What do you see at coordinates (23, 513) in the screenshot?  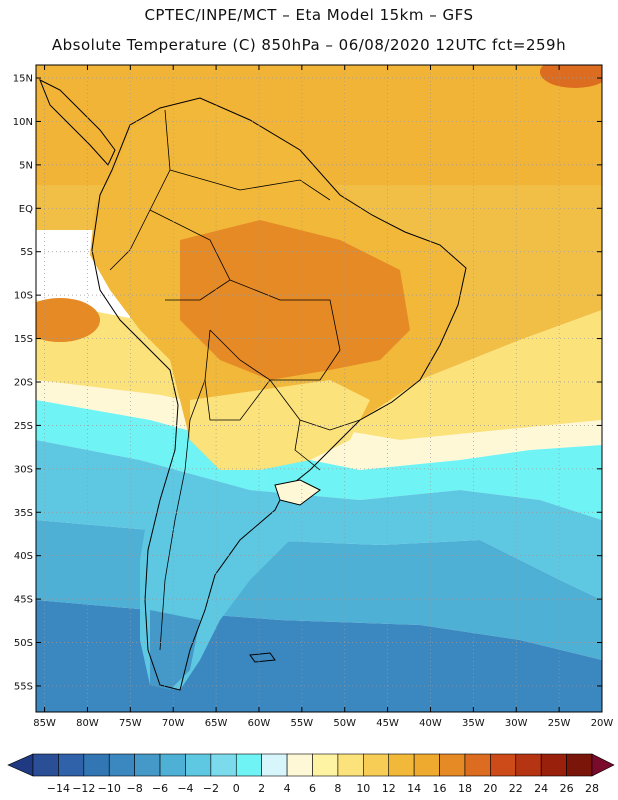 I see `lat-label: 35S` at bounding box center [23, 513].